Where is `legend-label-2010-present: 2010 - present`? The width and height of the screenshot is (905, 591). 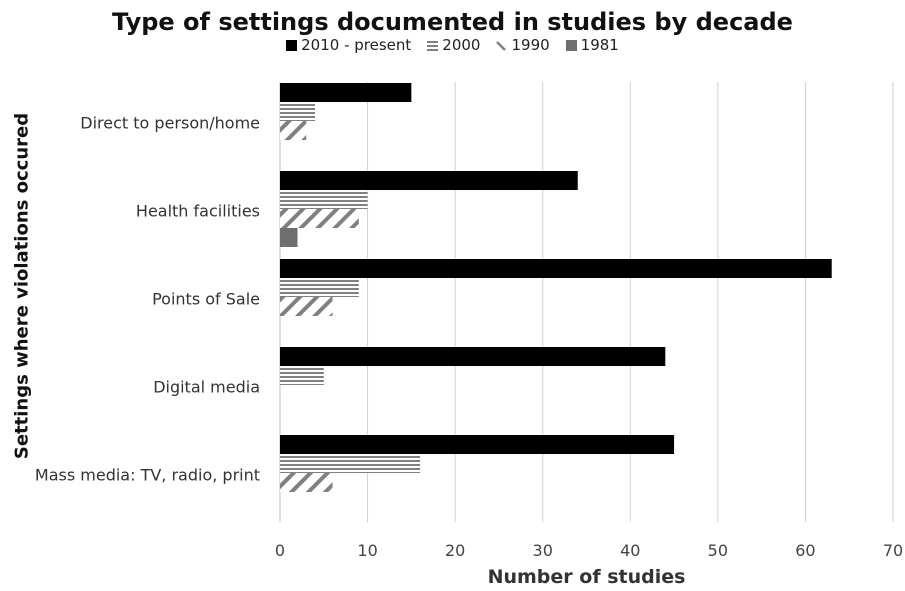
legend-label-2010-present: 2010 - present is located at coordinates (356, 45).